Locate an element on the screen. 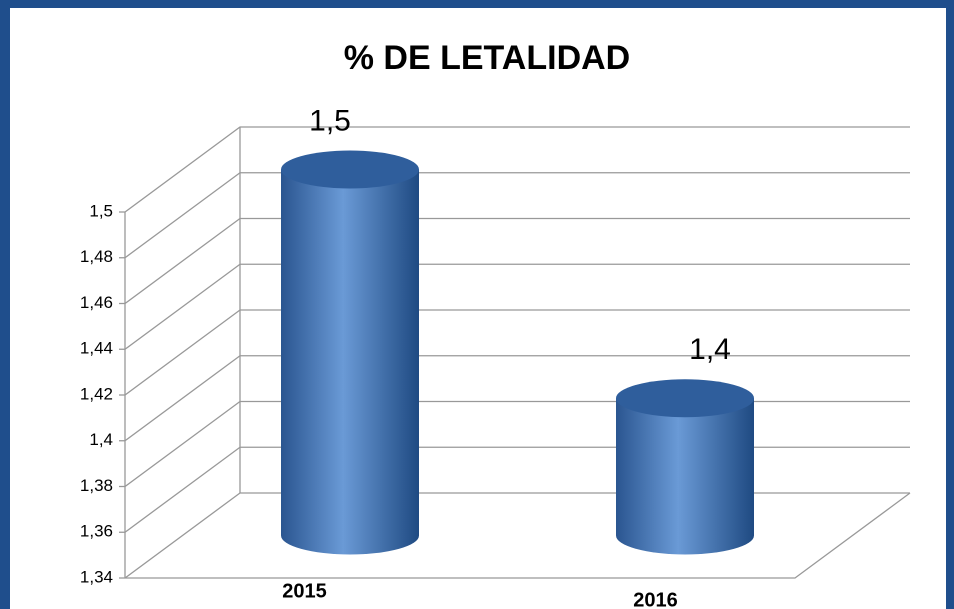 The height and width of the screenshot is (609, 954). chart-title: % DE LETALIDAD is located at coordinates (487, 58).